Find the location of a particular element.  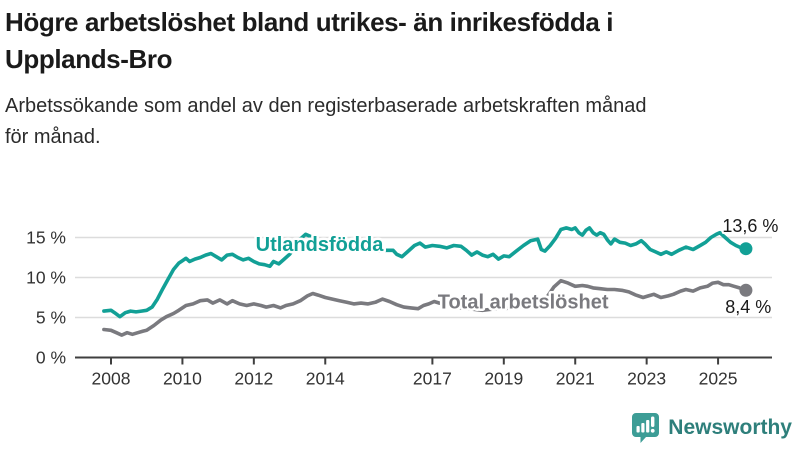

newsworthy-logo: Newsworthy is located at coordinates (711, 428).